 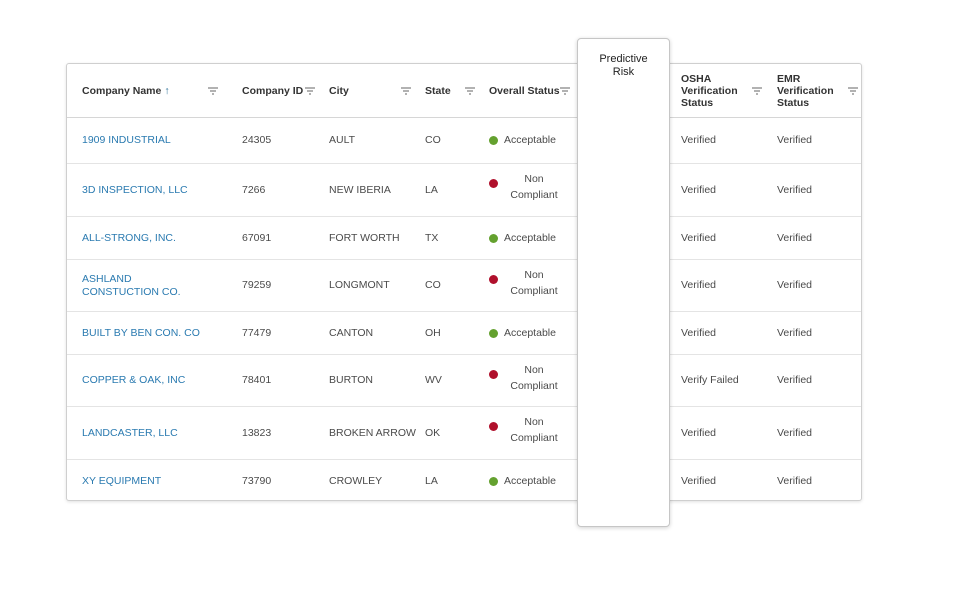 What do you see at coordinates (433, 332) in the screenshot?
I see `state-cell: OH` at bounding box center [433, 332].